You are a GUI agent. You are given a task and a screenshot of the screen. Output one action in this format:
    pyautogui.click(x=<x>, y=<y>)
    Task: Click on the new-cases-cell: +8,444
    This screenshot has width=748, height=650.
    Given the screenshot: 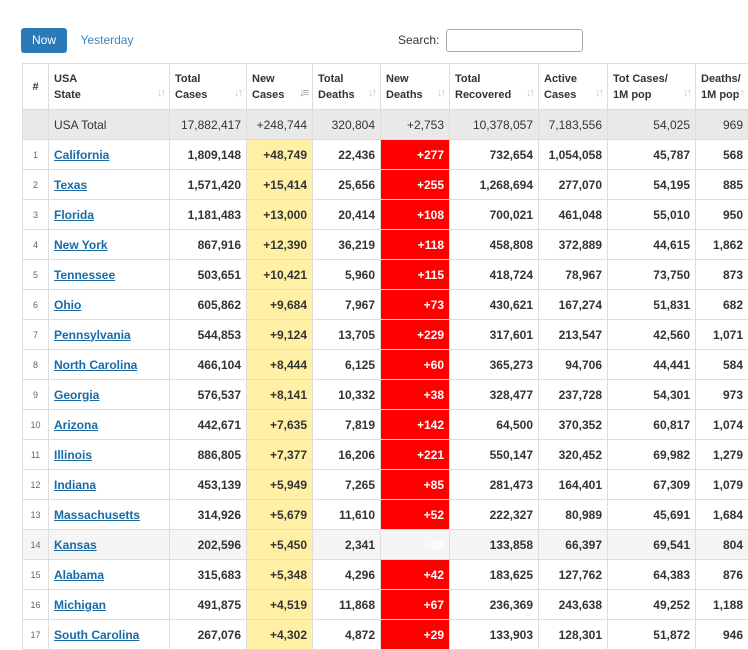 What is the action you would take?
    pyautogui.click(x=280, y=365)
    